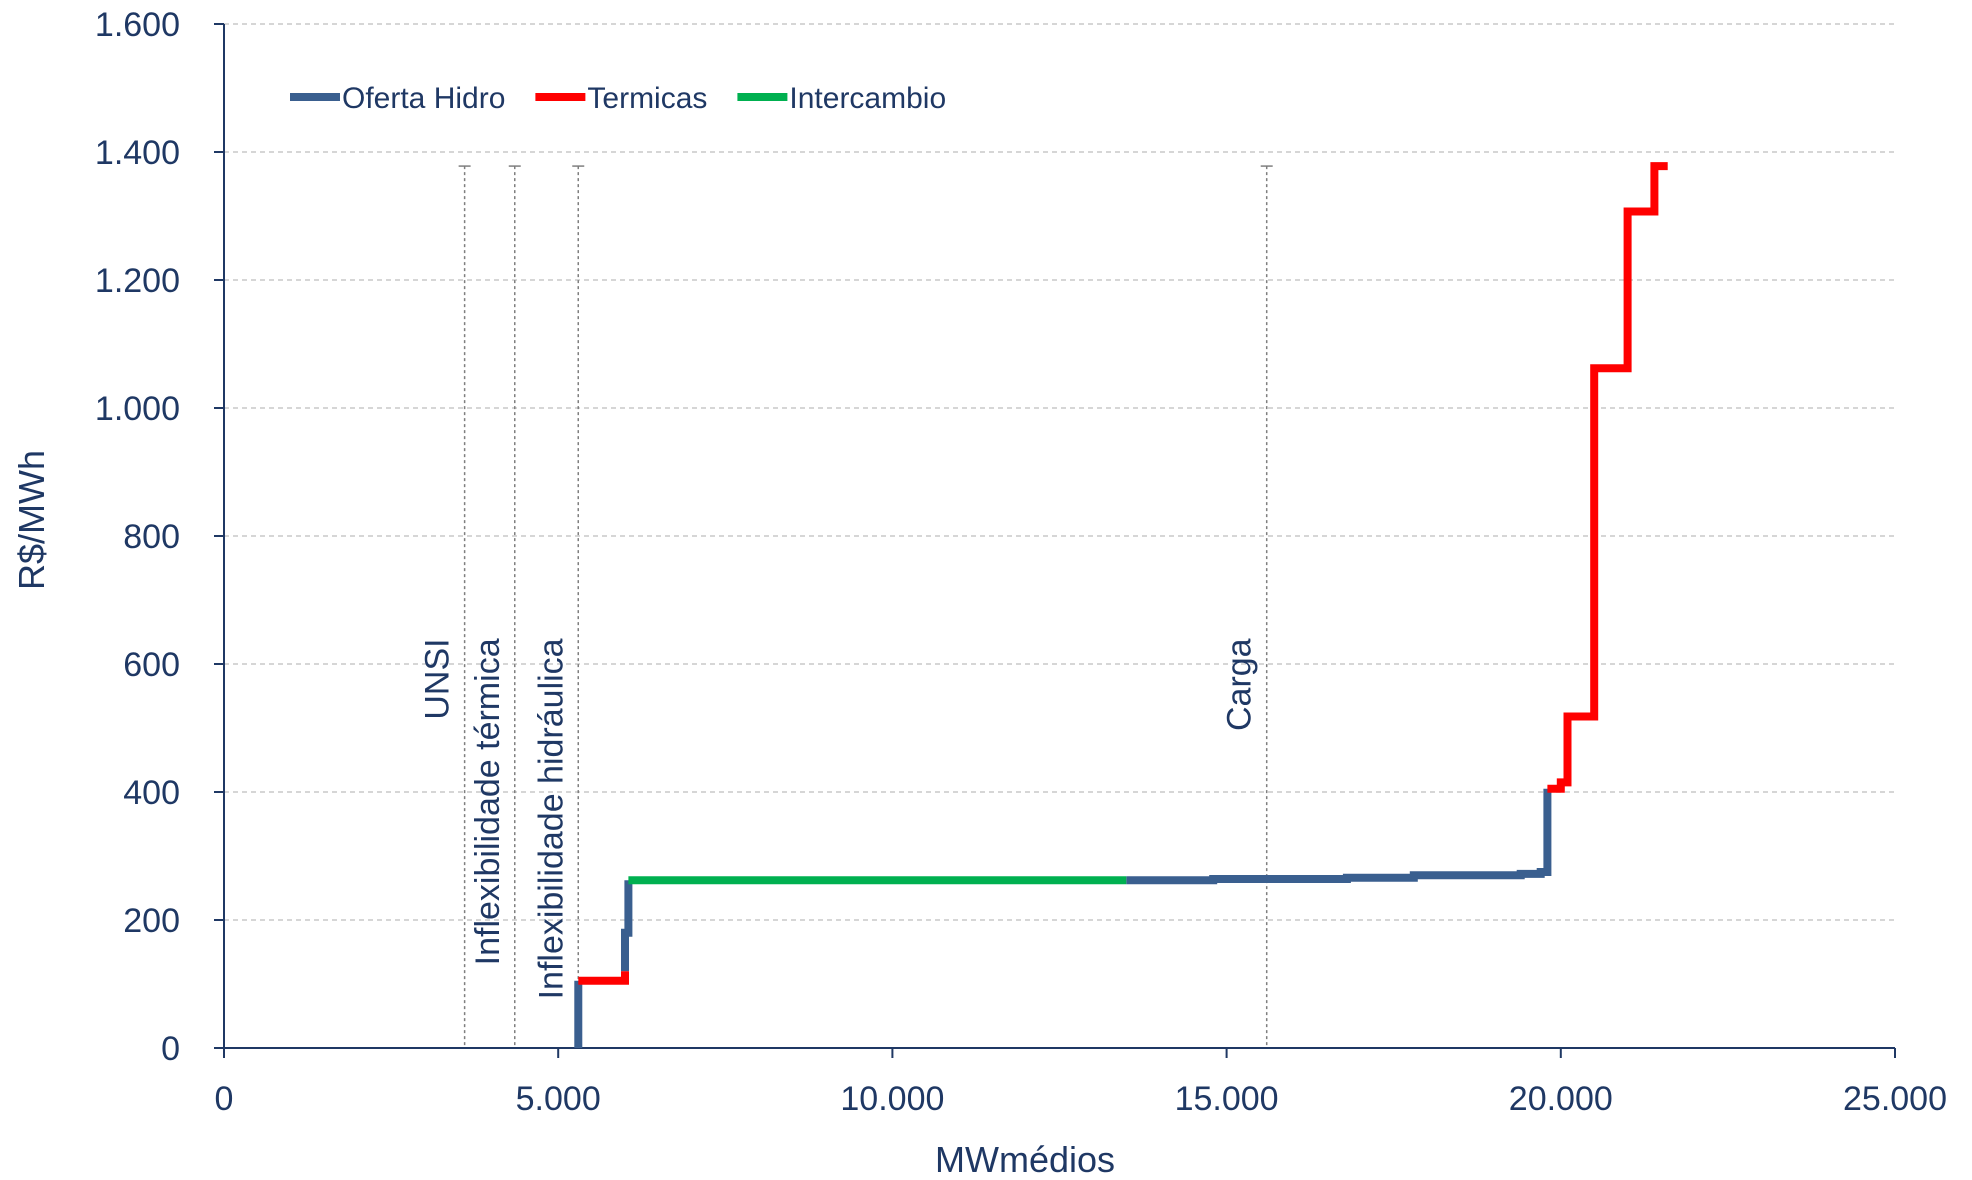 The image size is (1972, 1180). I want to click on y-tick-label: 400, so click(151, 793).